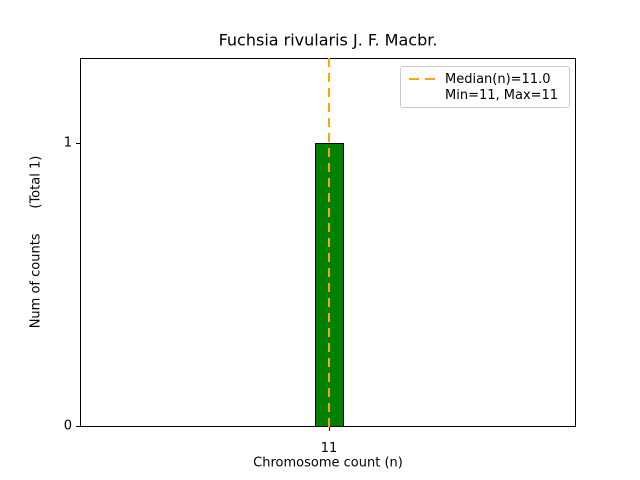 The height and width of the screenshot is (480, 640). Describe the element at coordinates (36, 242) in the screenshot. I see `y-axis-label: Num of counts (Total 1)` at that location.